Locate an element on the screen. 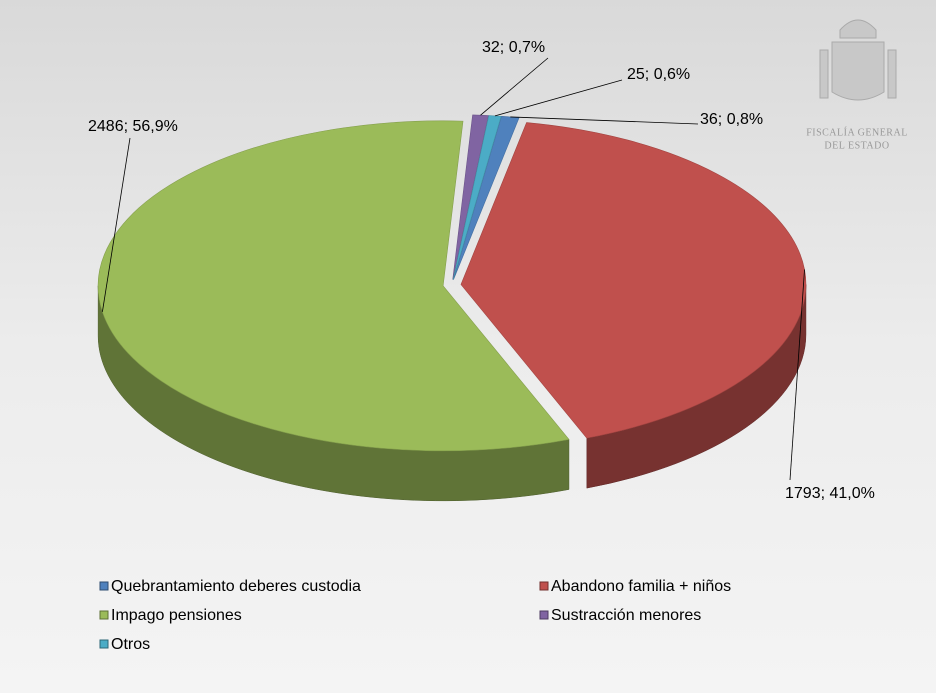  data-label: 25; 0,6% is located at coordinates (658, 74).